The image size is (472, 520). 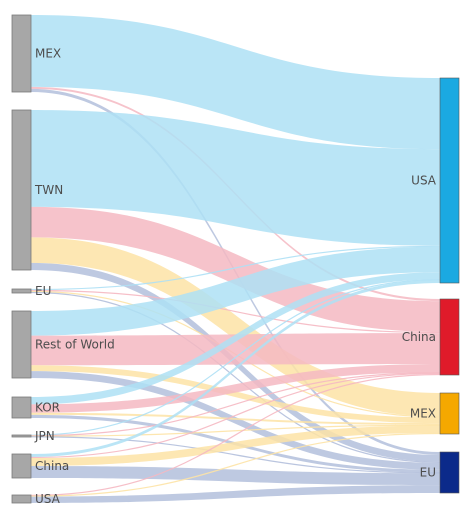 What do you see at coordinates (235, 268) in the screenshot?
I see `flow-EU_src-to-USA_tgt` at bounding box center [235, 268].